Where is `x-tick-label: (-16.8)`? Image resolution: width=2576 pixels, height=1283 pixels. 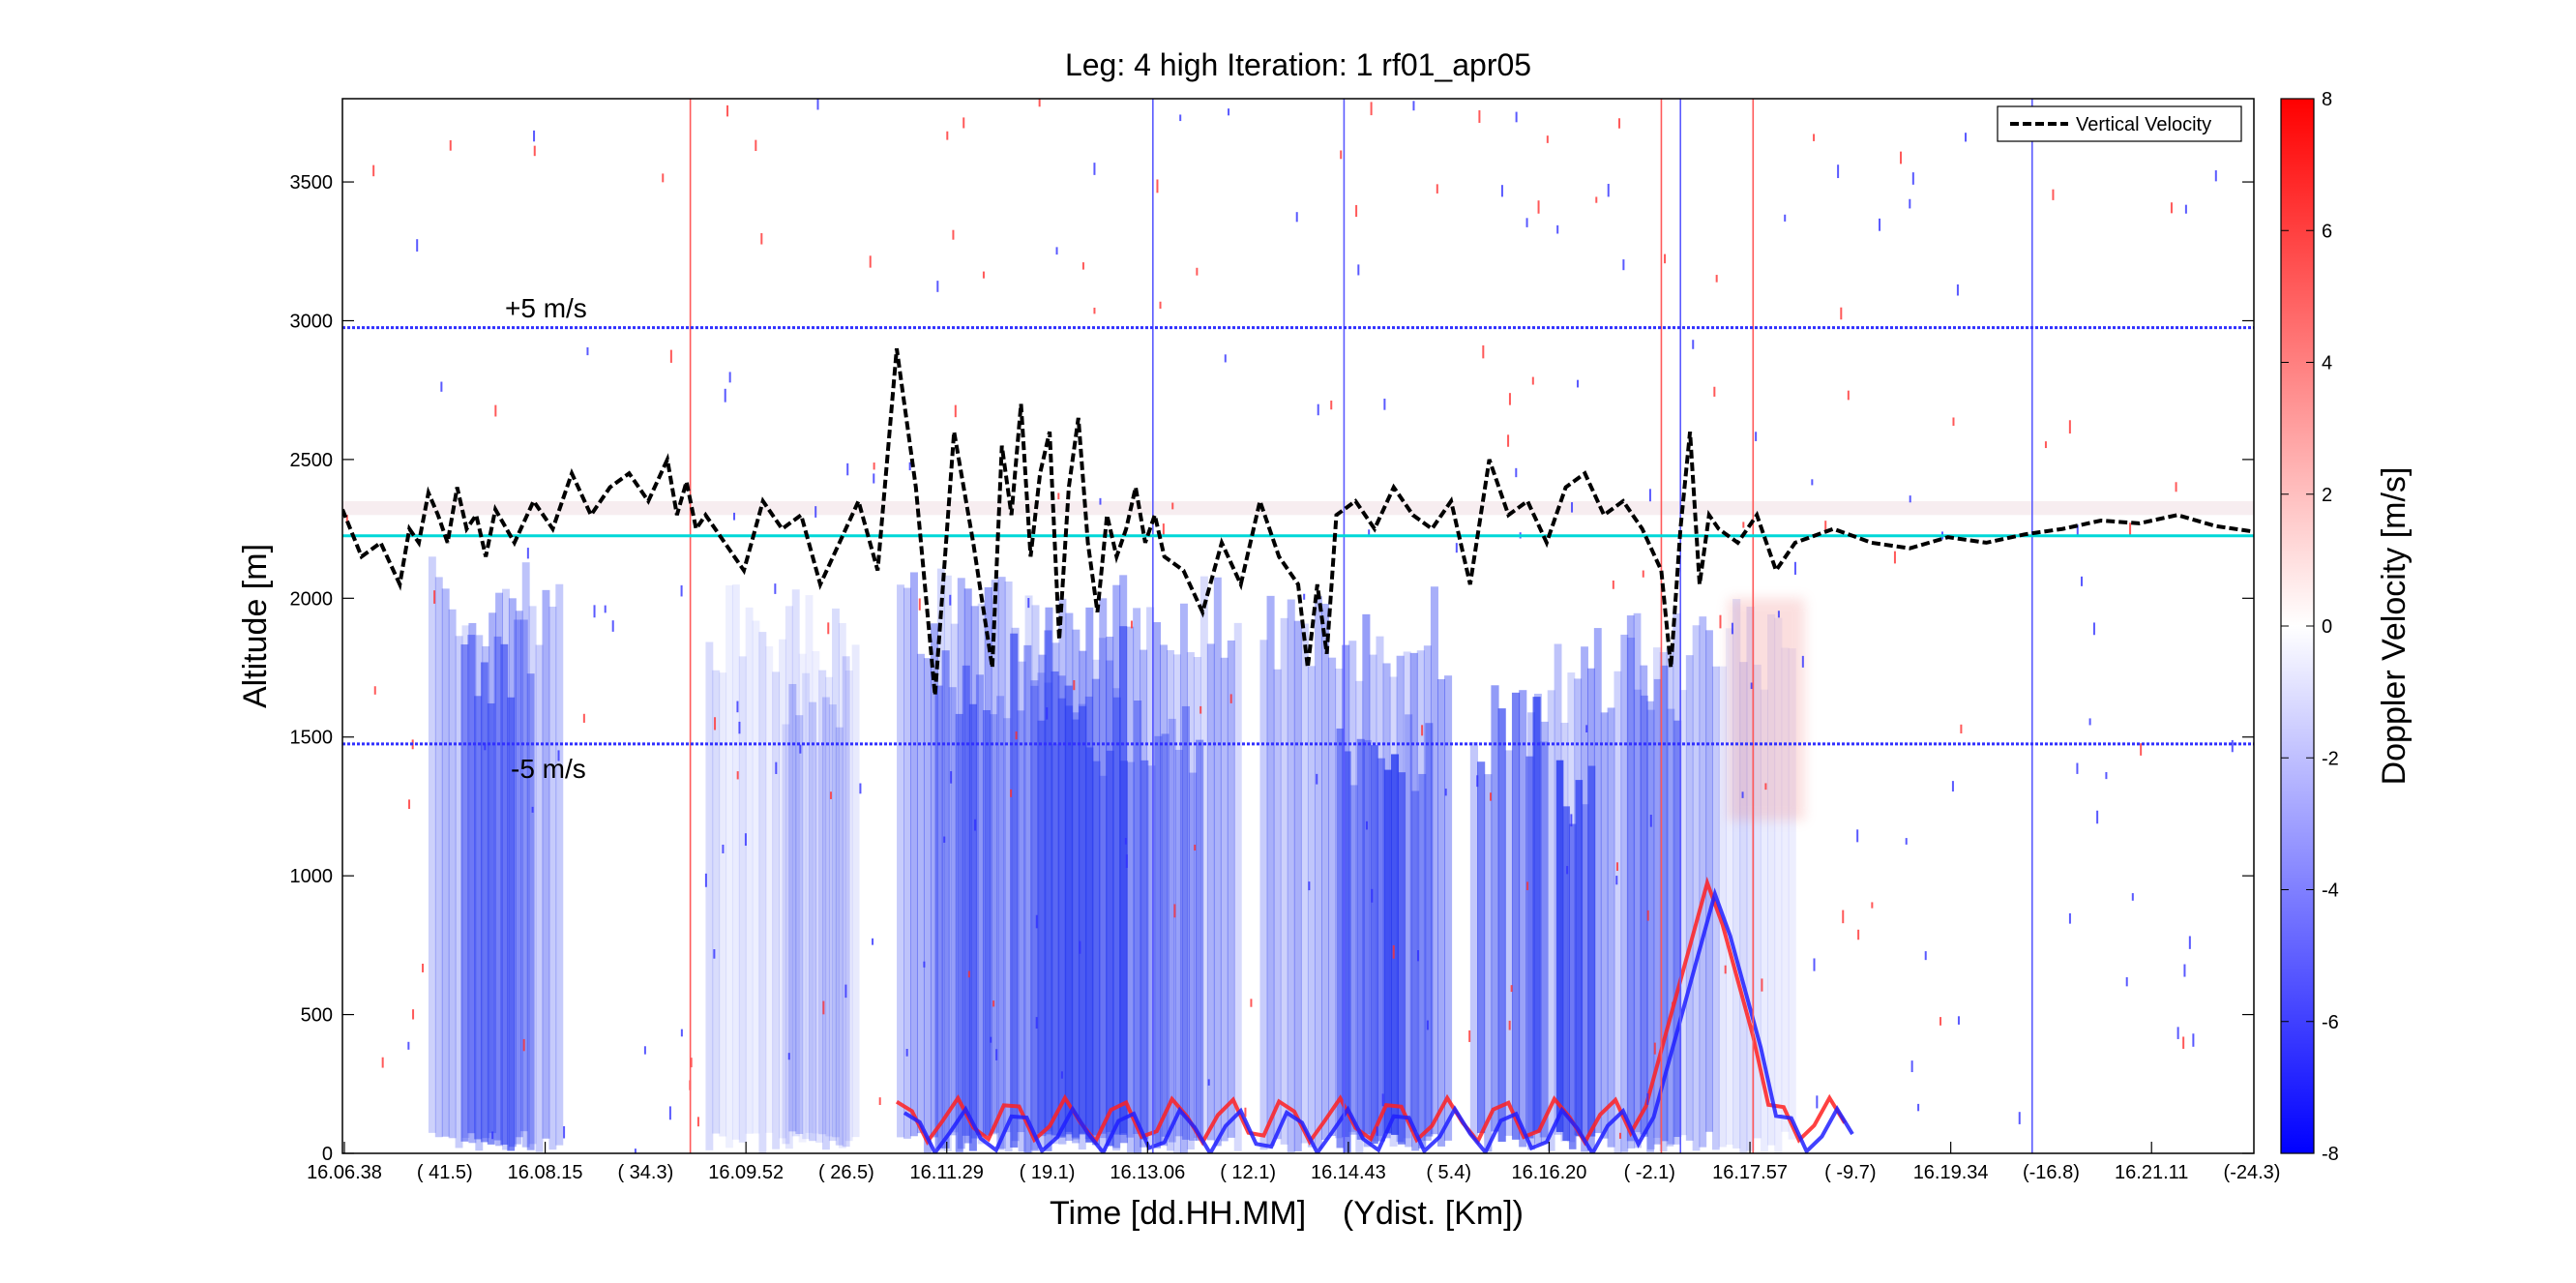 x-tick-label: (-16.8) is located at coordinates (2051, 1172).